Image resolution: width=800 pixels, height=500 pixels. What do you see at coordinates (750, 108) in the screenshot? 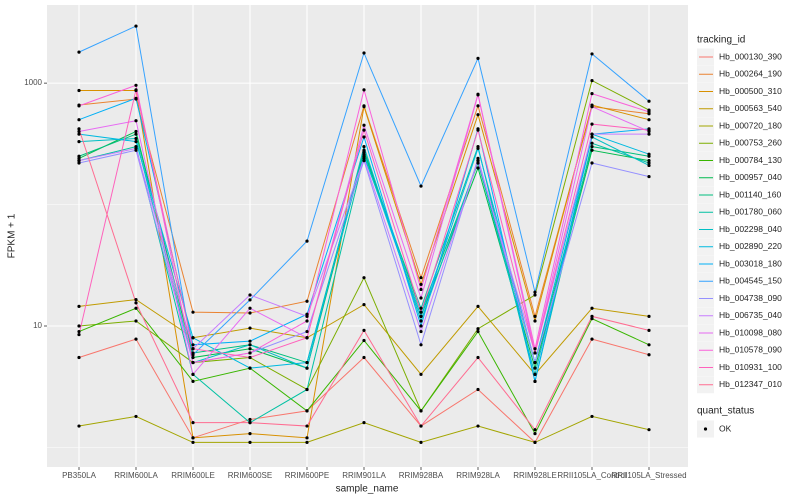
I see `legend-label: Hb_000563_540` at bounding box center [750, 108].